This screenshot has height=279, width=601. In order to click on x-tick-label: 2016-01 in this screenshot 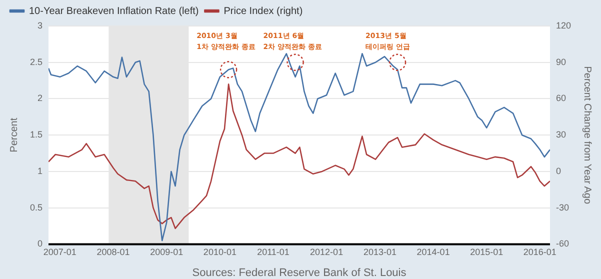, I will do `click(539, 252)`.